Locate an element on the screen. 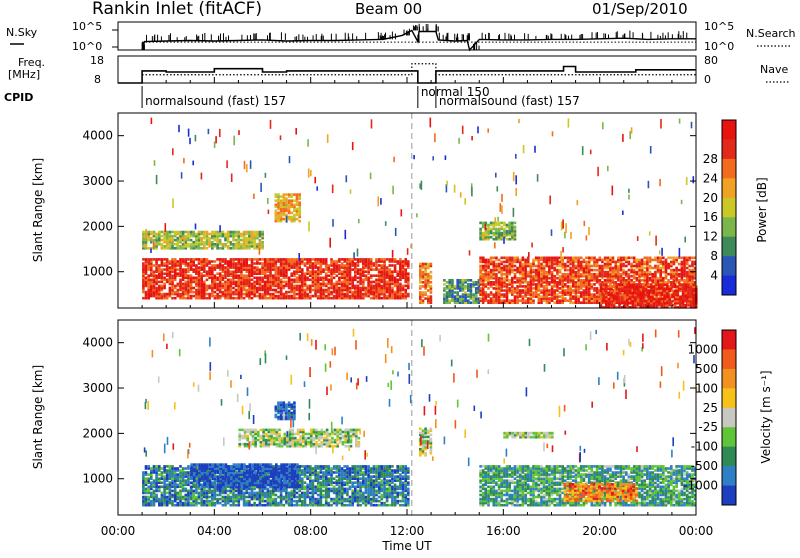 Image resolution: width=800 pixels, height=558 pixels. beam-label: Beam 00 is located at coordinates (388, 9).